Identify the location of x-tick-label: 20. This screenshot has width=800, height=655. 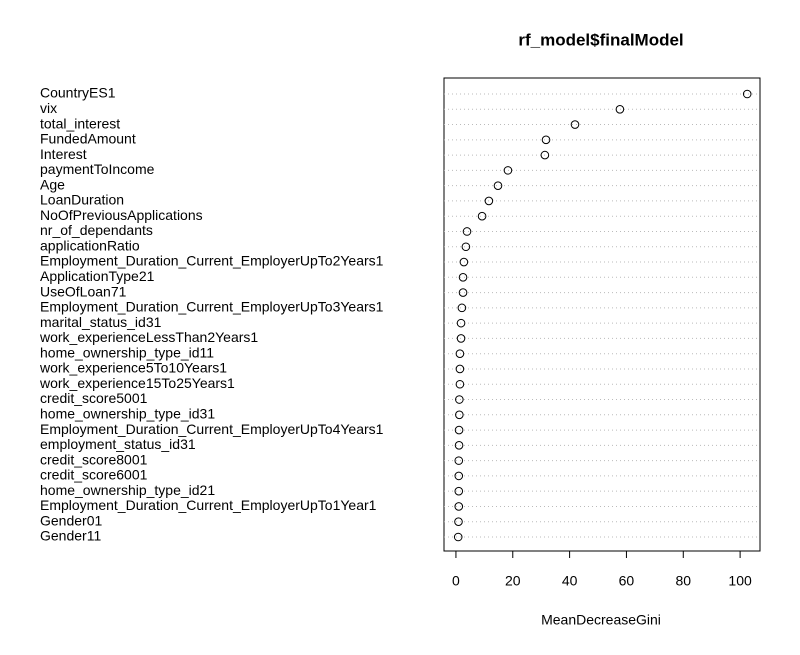
(513, 581).